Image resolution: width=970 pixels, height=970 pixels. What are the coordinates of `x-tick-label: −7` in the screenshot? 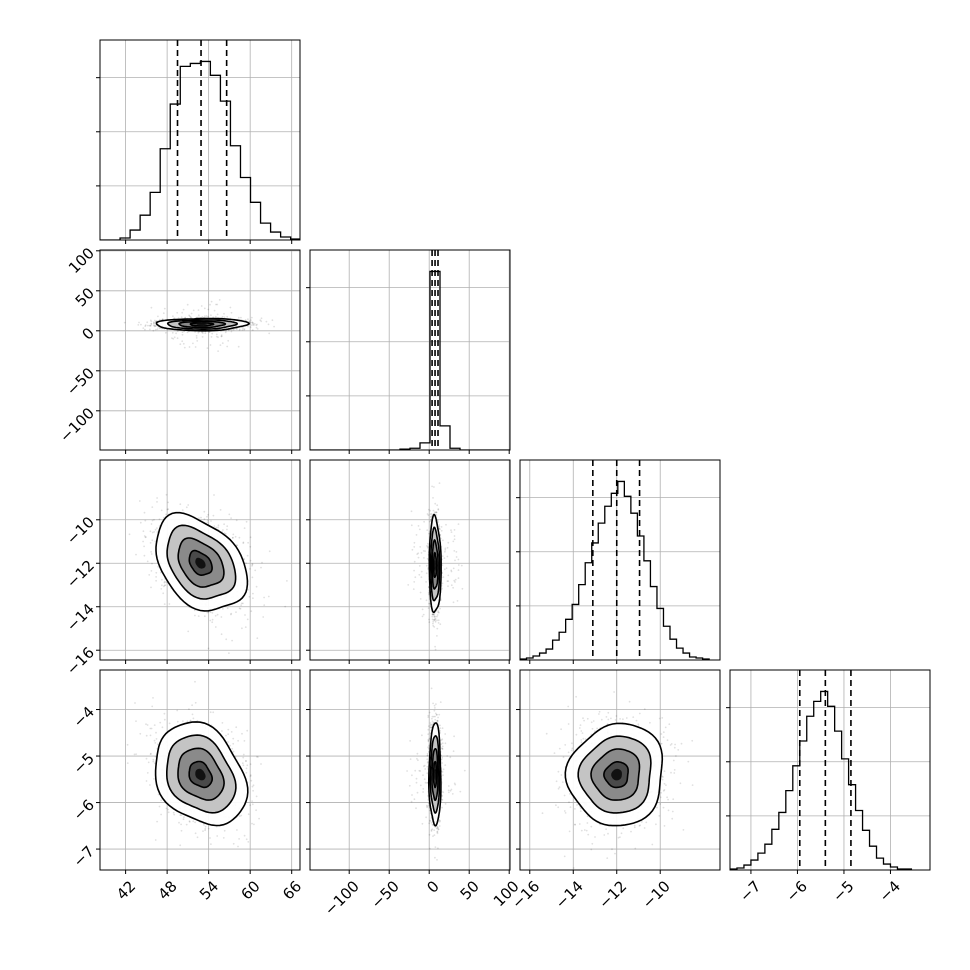 It's located at (750, 891).